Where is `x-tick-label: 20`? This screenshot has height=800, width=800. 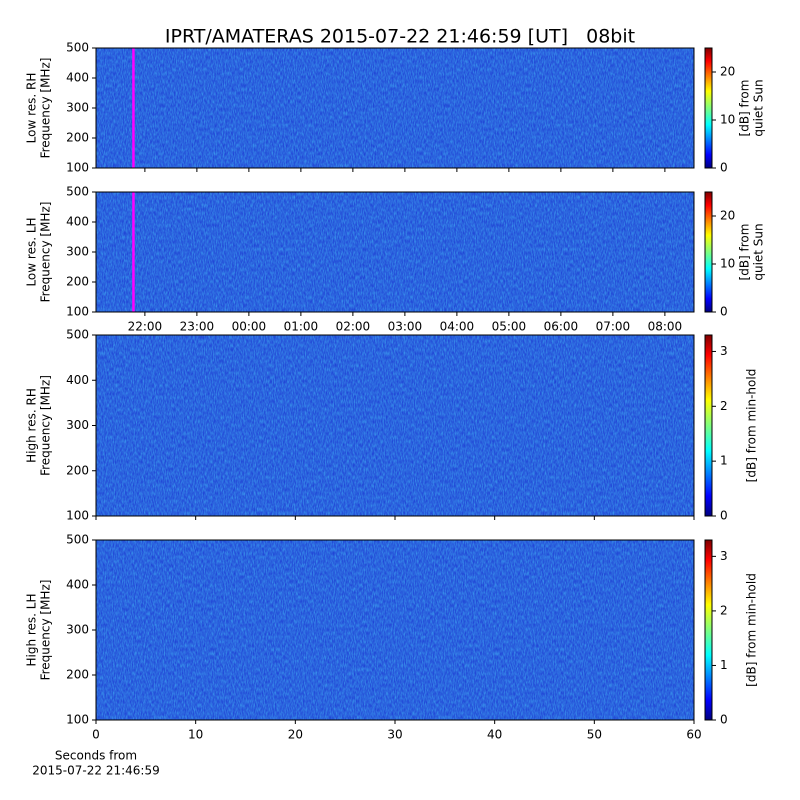 x-tick-label: 20 is located at coordinates (295, 735).